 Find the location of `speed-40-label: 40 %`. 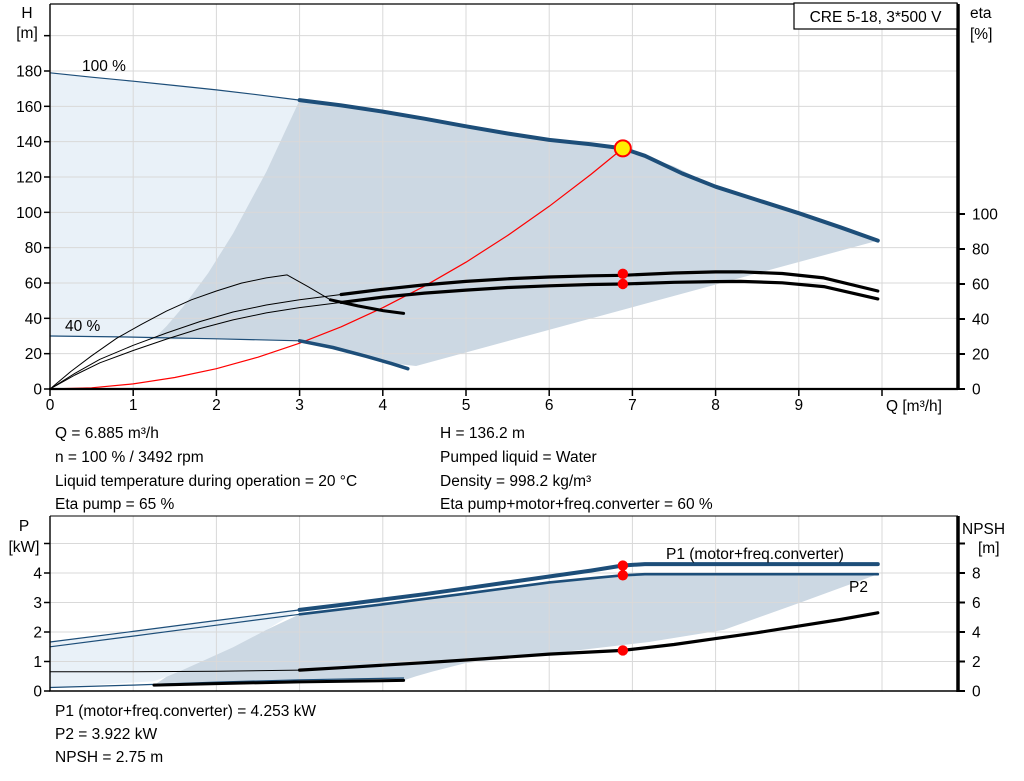

speed-40-label: 40 % is located at coordinates (83, 326).